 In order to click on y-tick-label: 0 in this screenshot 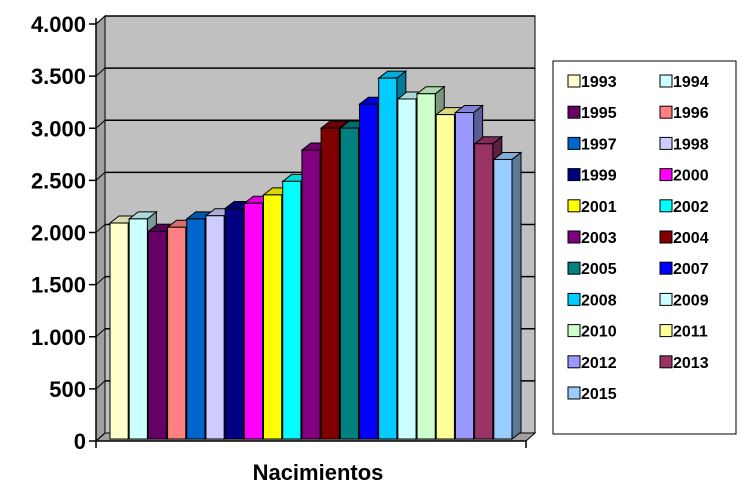, I will do `click(80, 441)`.